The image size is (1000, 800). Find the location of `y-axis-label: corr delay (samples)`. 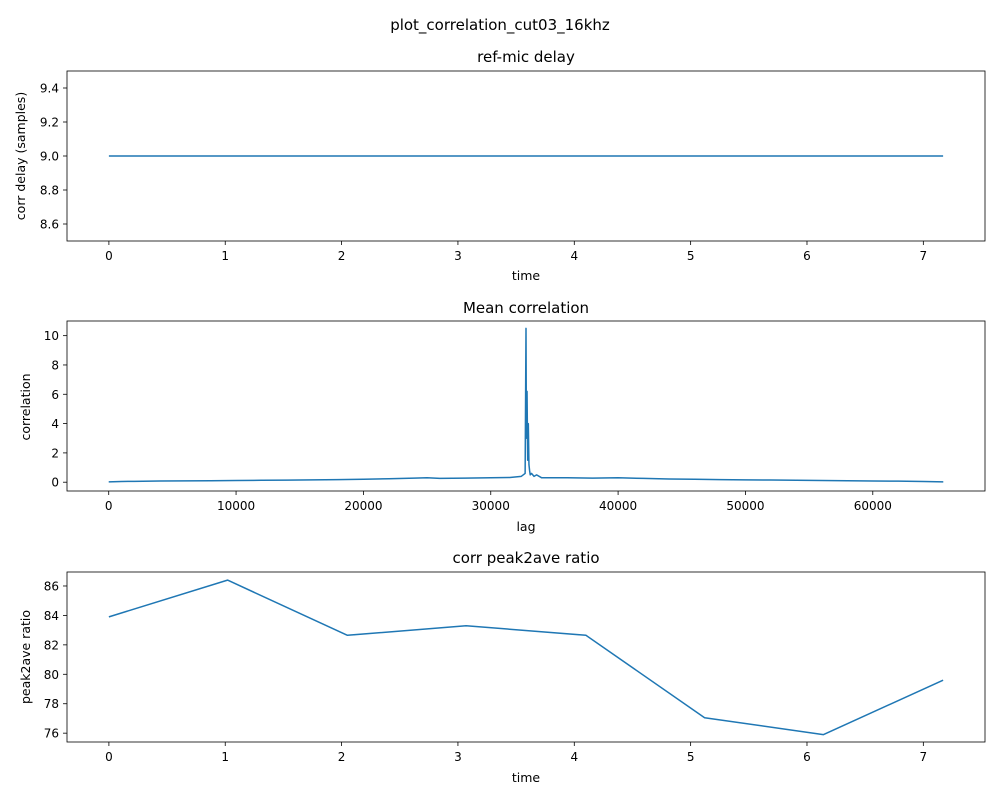

y-axis-label: corr delay (samples) is located at coordinates (20, 156).